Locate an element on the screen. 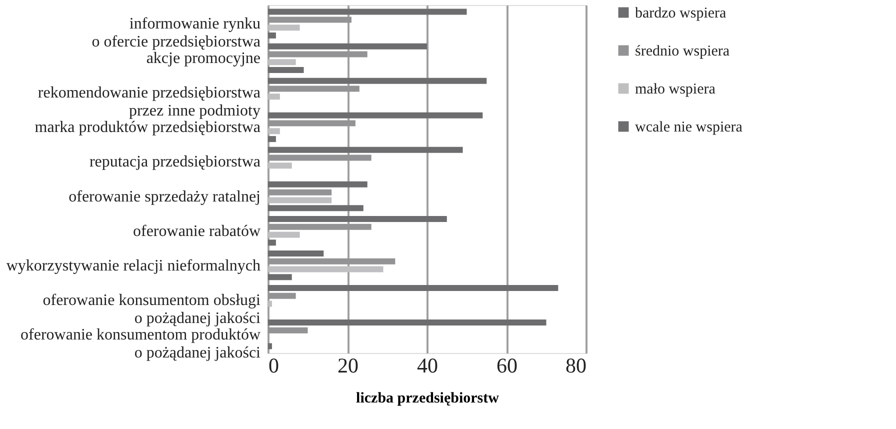  y-tick-label: marka produktów przedsiębiorstwa is located at coordinates (147, 127).